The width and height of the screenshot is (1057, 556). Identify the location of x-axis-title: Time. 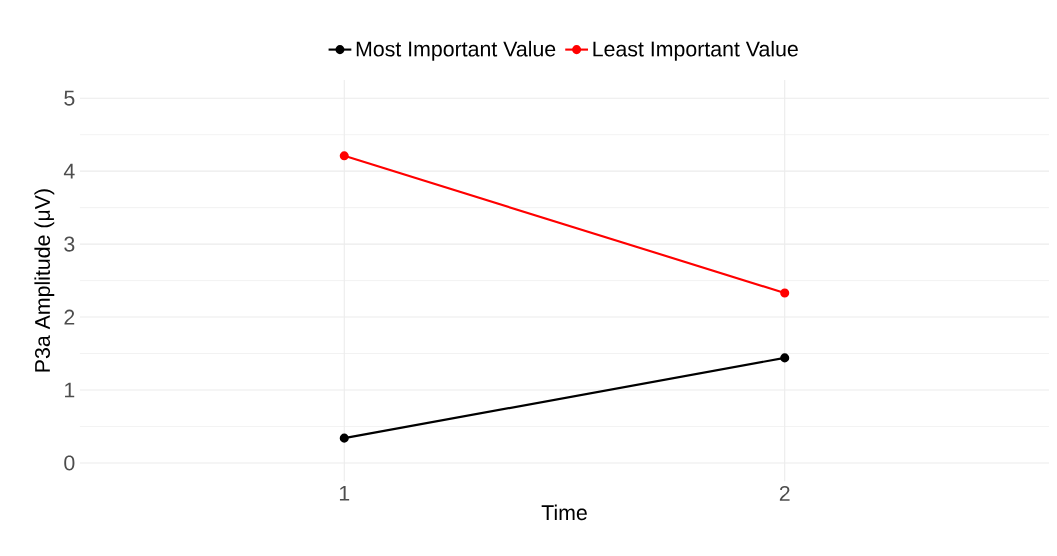
(564, 512).